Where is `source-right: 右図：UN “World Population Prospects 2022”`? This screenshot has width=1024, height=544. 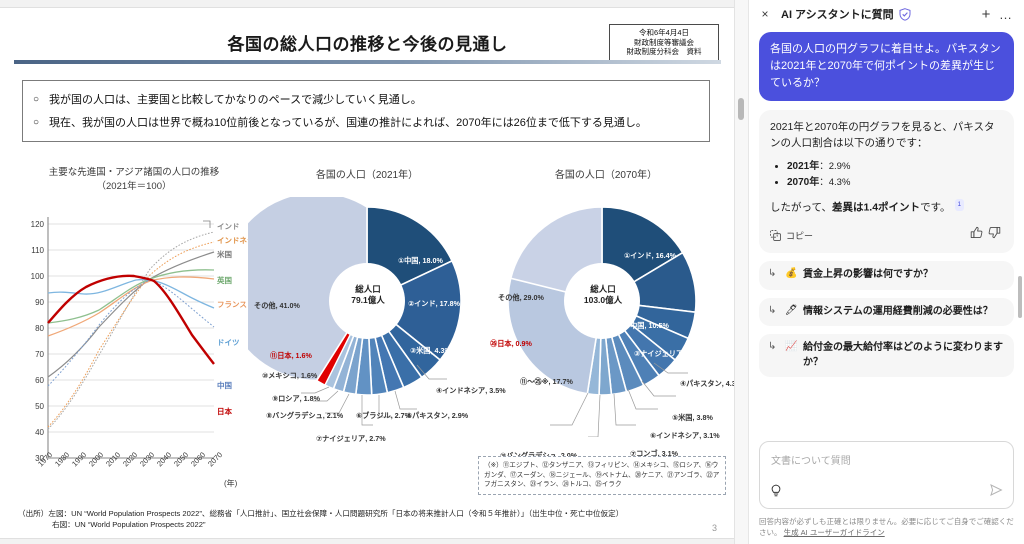 source-right: 右図：UN “World Population Prospects 2022” is located at coordinates (129, 525).